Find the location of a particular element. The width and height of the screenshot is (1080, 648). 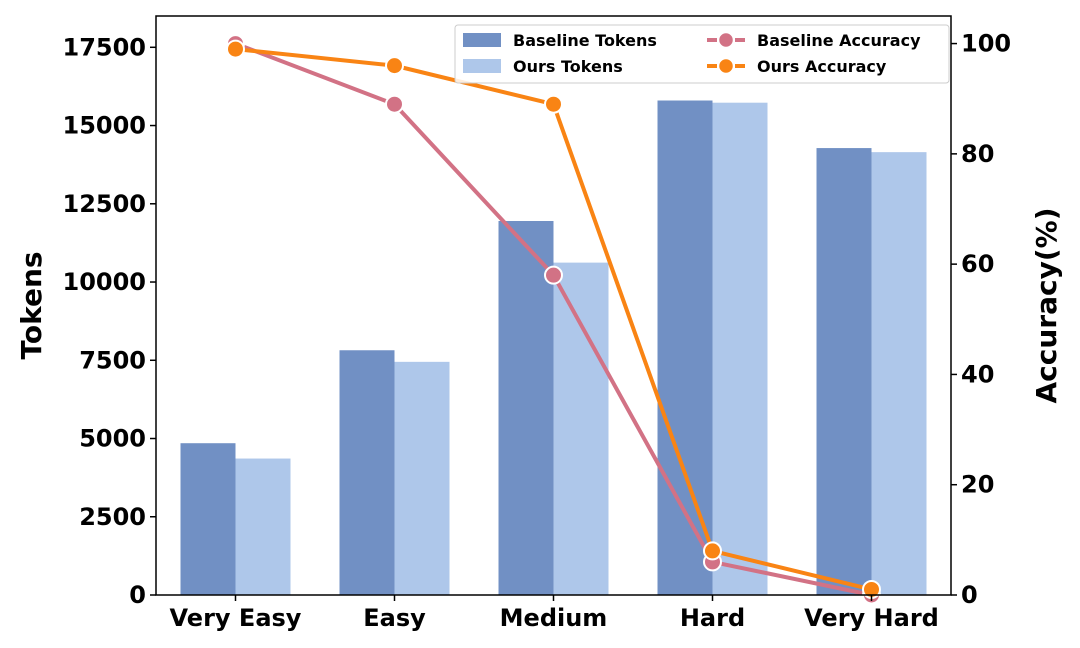

x-tick-label: Very Hard is located at coordinates (871, 618).